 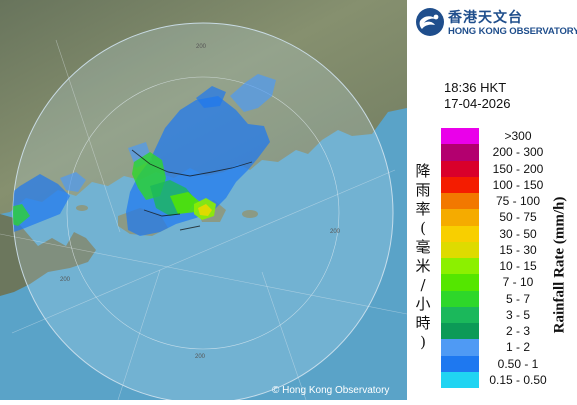 I want to click on legend-item: 7 - 10, so click(x=509, y=282).